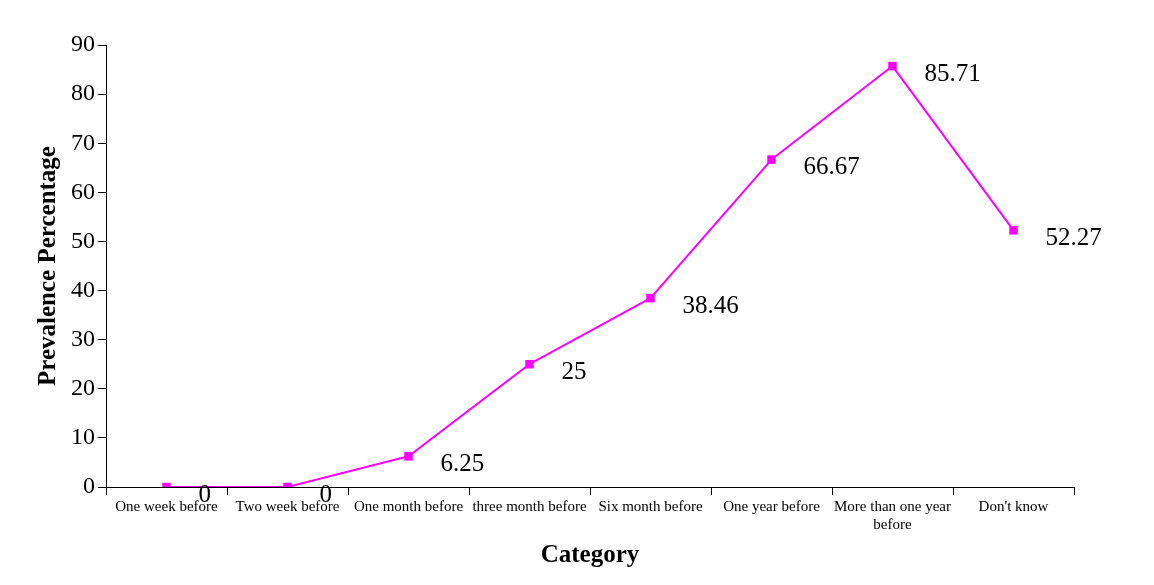 The height and width of the screenshot is (585, 1154). I want to click on y-tick-label: 30, so click(83, 337).